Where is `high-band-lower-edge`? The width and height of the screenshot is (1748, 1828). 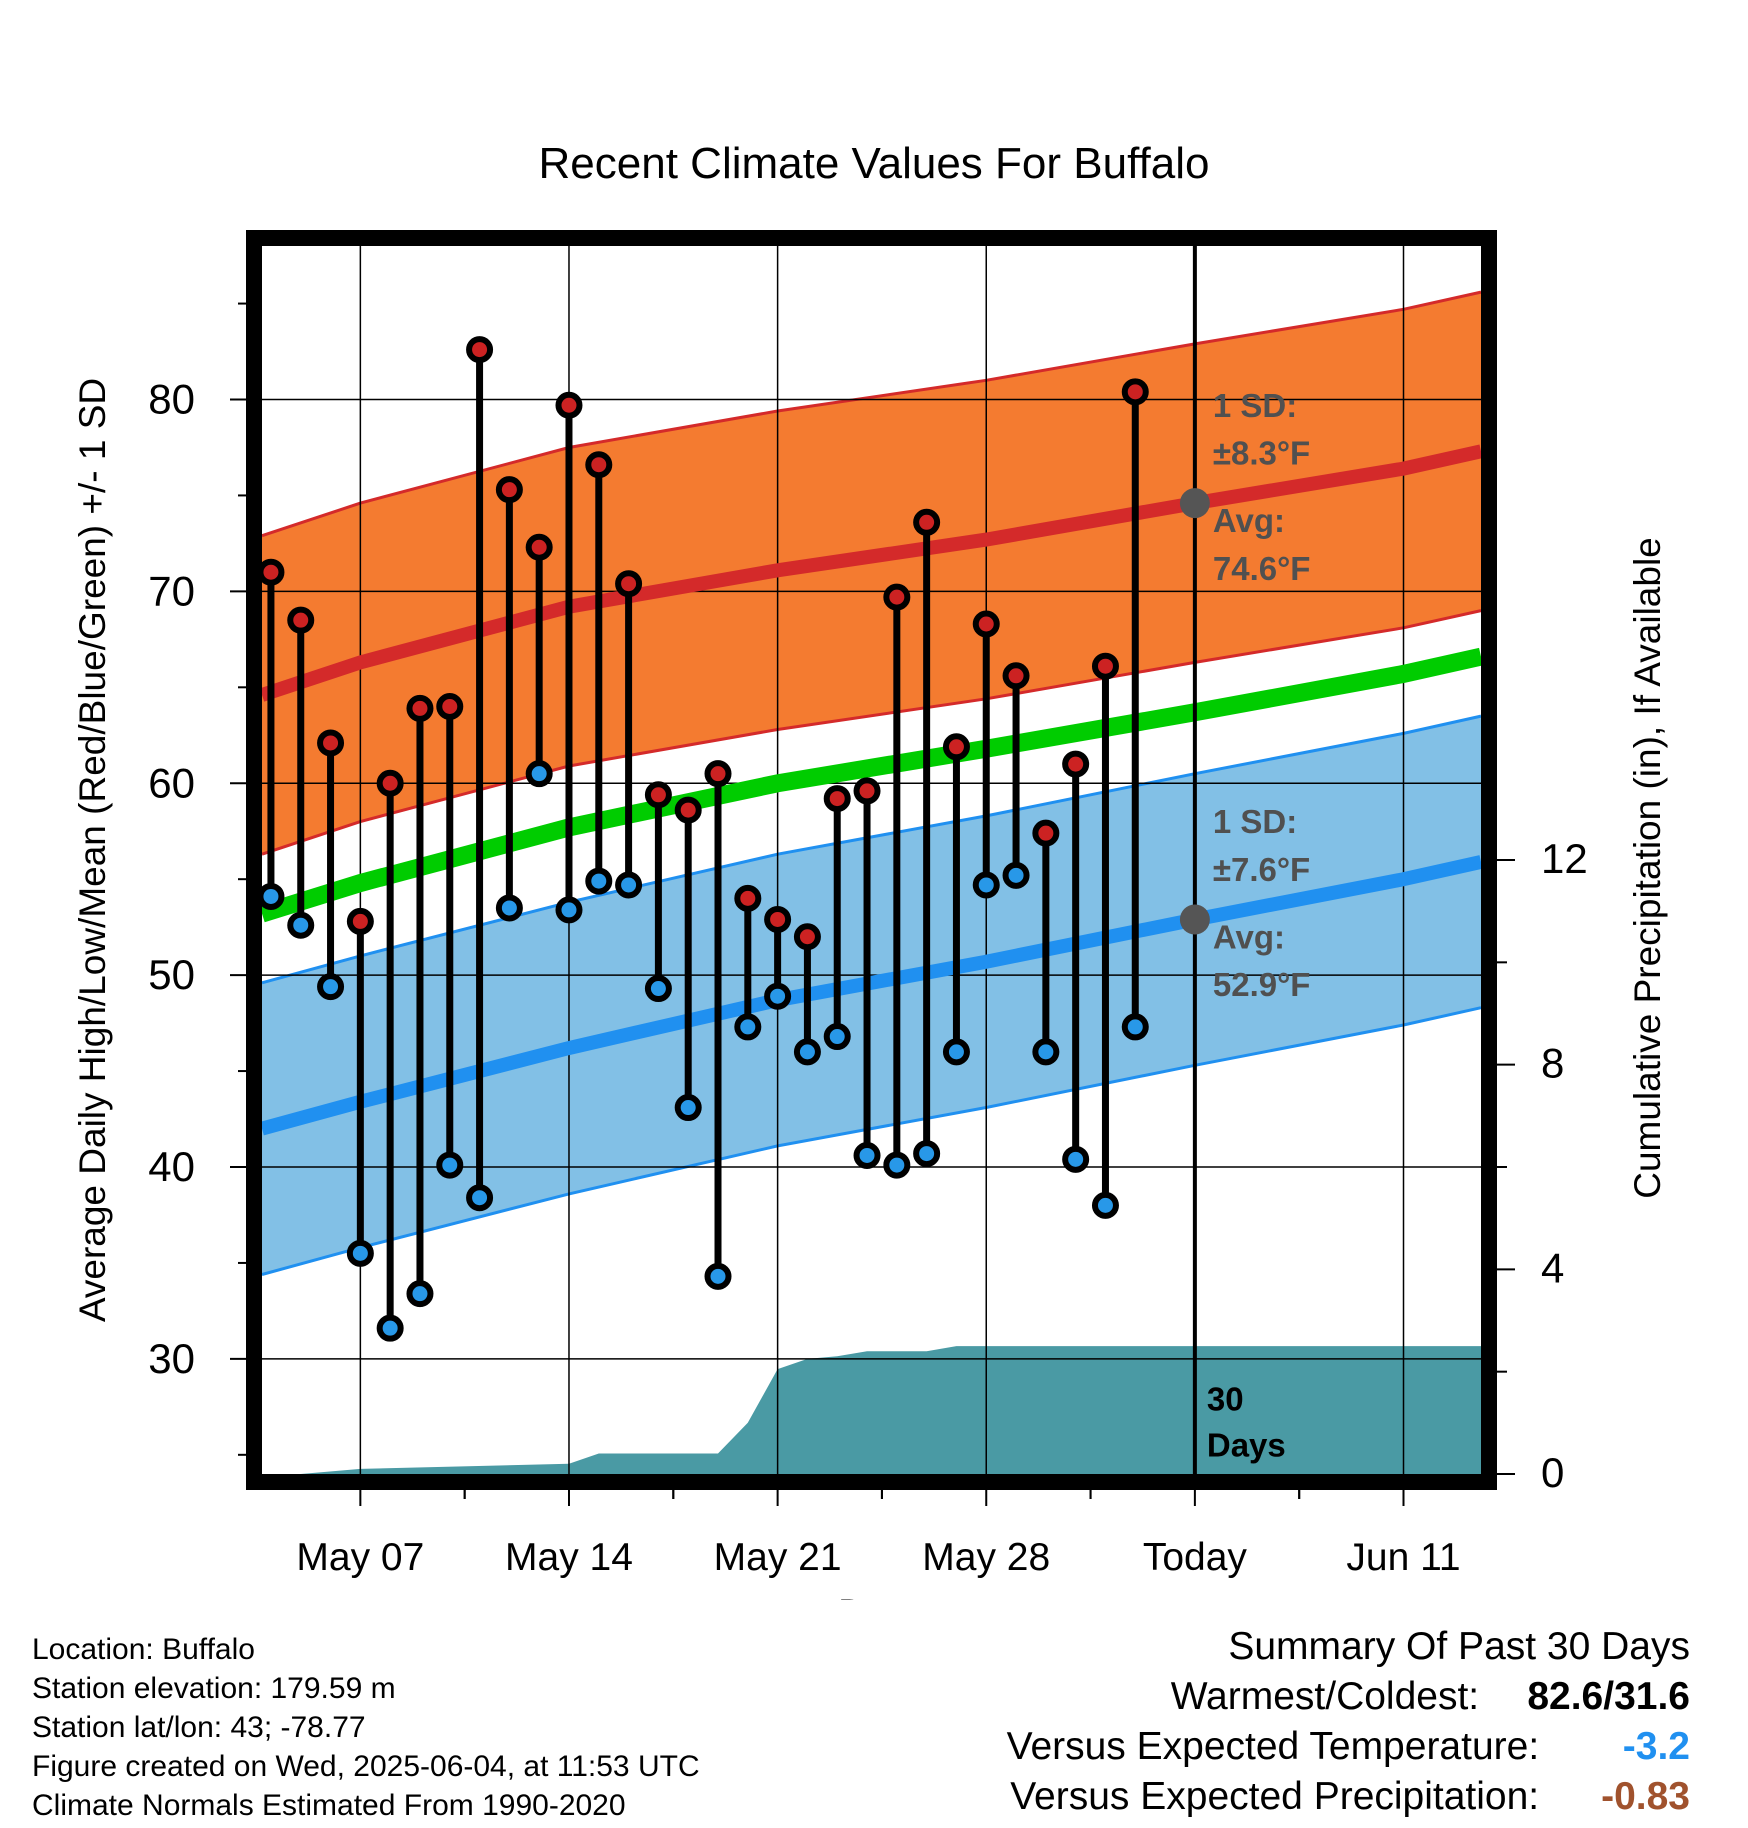 high-band-lower-edge is located at coordinates (871, 732).